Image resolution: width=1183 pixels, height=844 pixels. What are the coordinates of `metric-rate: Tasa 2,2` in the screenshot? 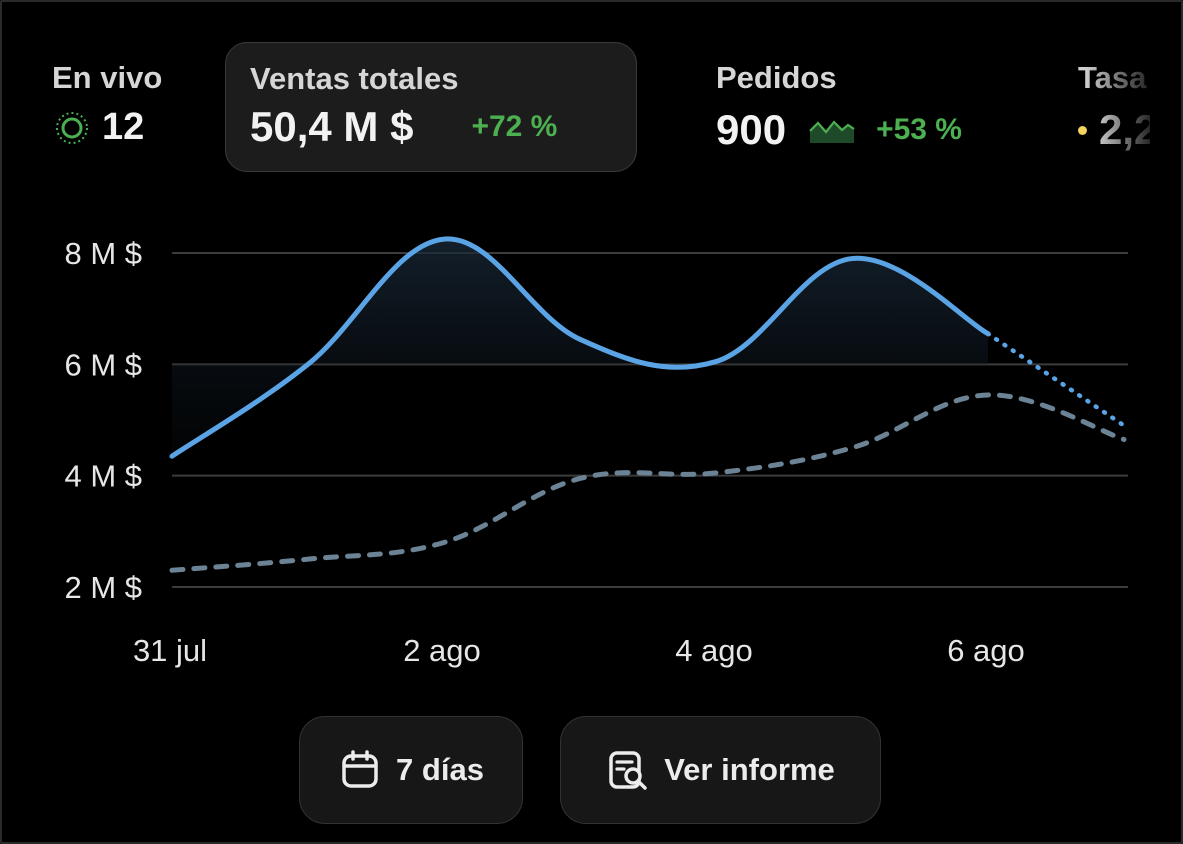 It's located at (1114, 107).